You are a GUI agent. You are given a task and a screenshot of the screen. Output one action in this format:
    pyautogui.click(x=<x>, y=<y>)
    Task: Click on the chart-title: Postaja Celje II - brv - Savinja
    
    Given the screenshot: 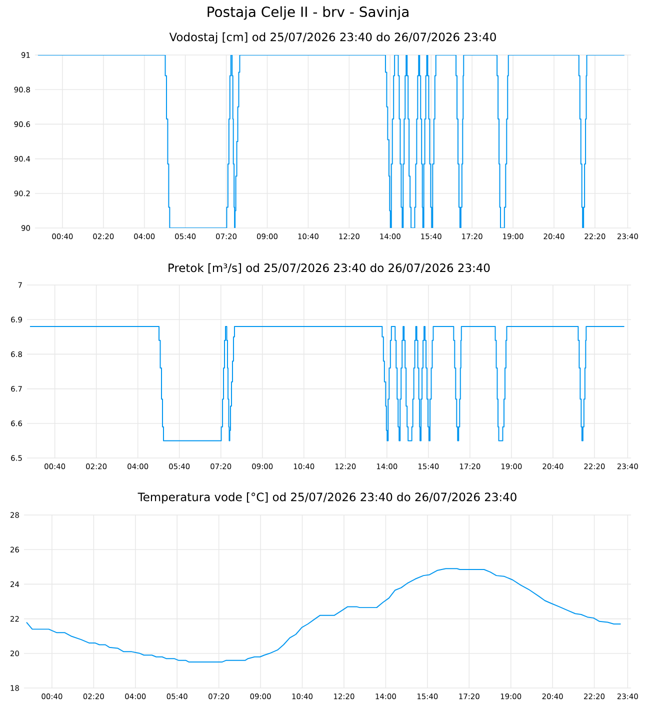 What is the action you would take?
    pyautogui.click(x=308, y=13)
    